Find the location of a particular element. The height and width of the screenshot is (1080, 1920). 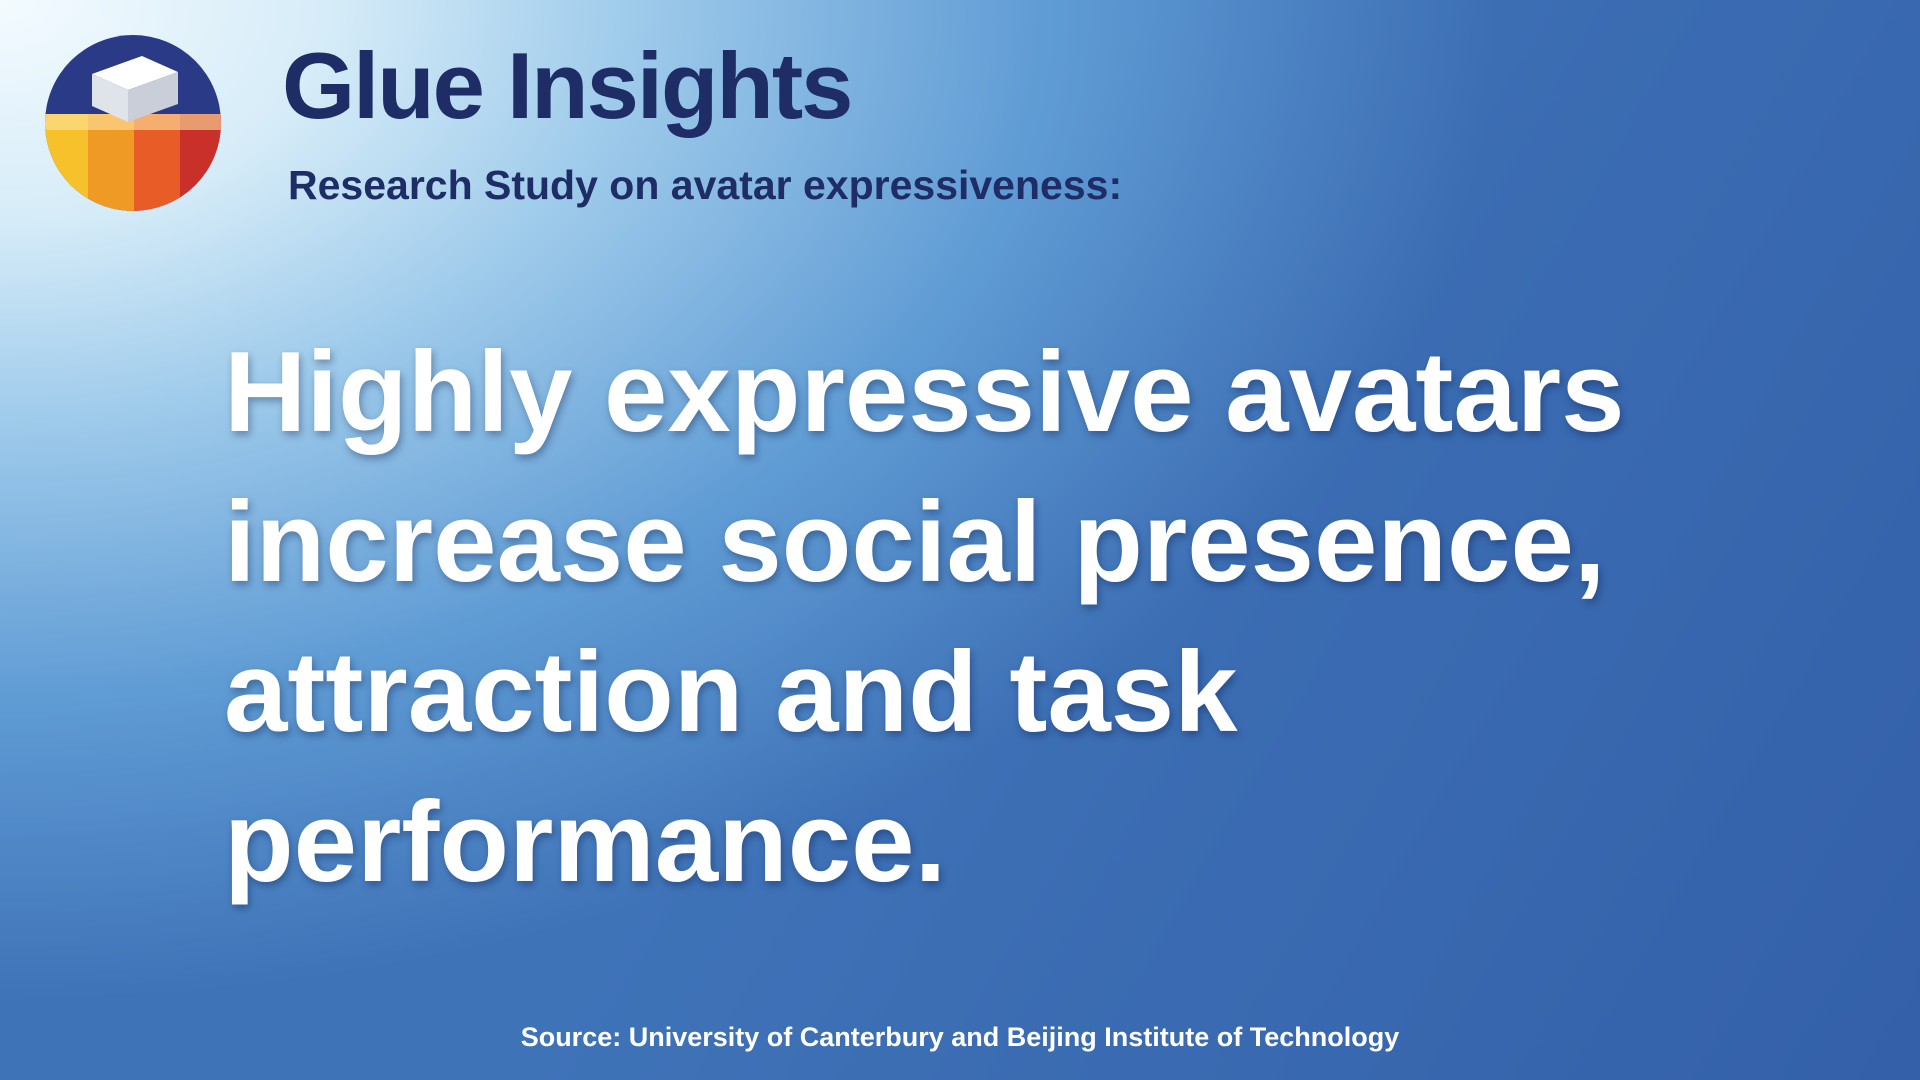

logo is located at coordinates (133, 123).